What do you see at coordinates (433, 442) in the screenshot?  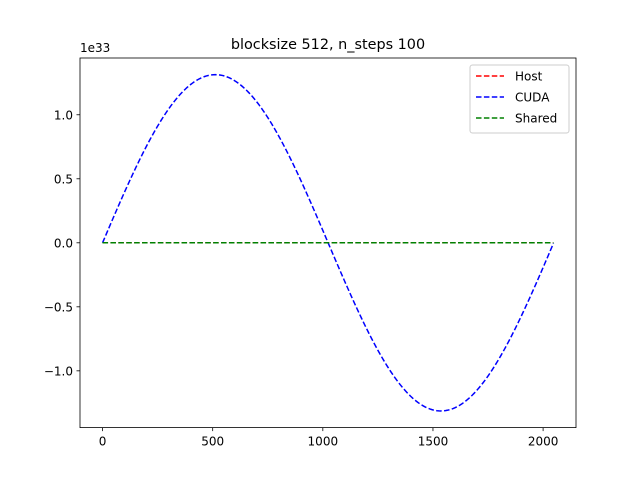 I see `x-tick-label: 1500` at bounding box center [433, 442].